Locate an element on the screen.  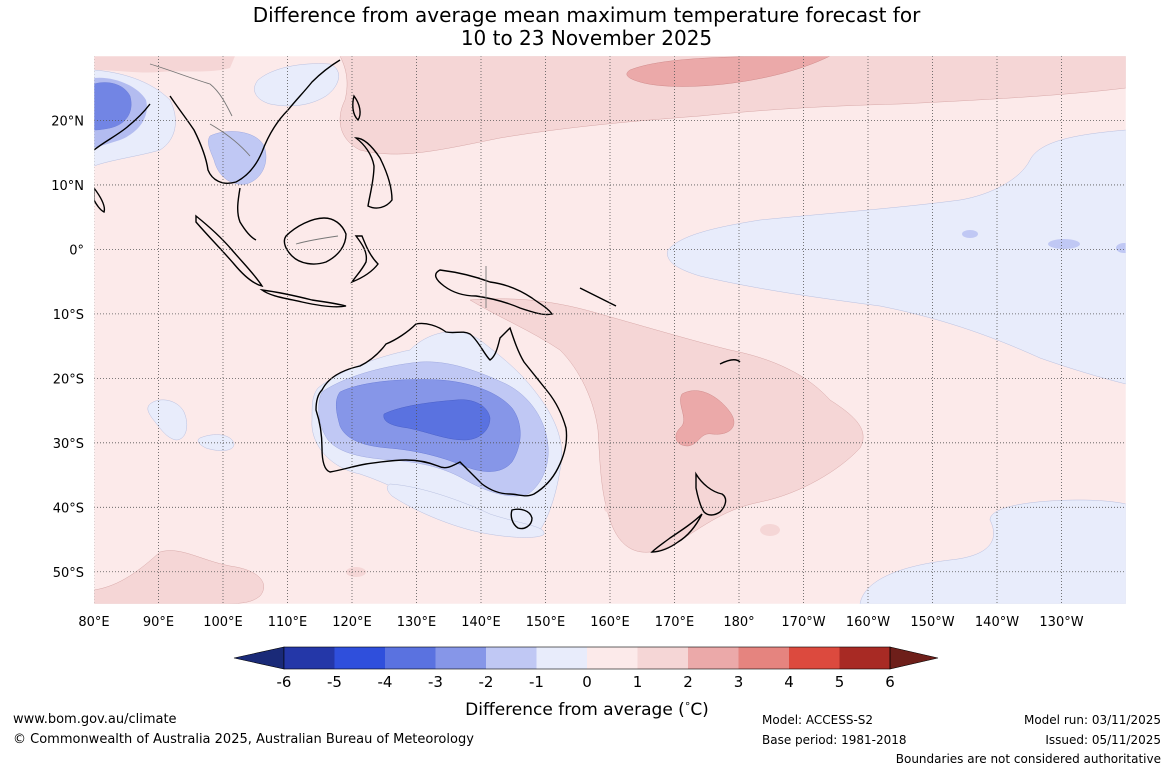
anomaly-warm-spot-s2 is located at coordinates (610, 508).